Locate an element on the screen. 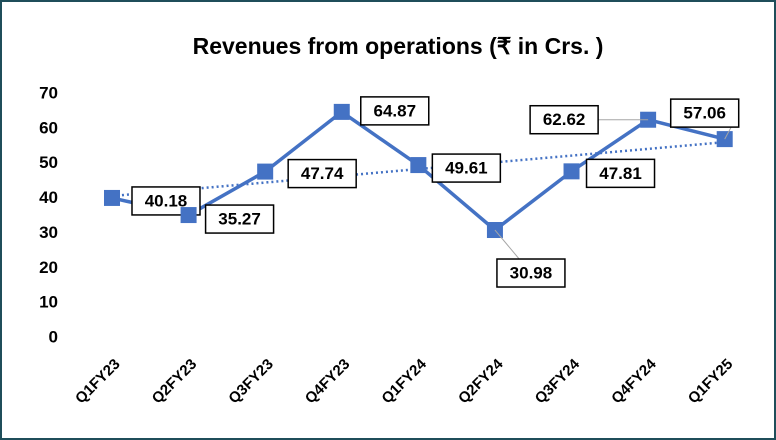 This screenshot has width=776, height=440. y-tick-label: 50 is located at coordinates (48, 162).